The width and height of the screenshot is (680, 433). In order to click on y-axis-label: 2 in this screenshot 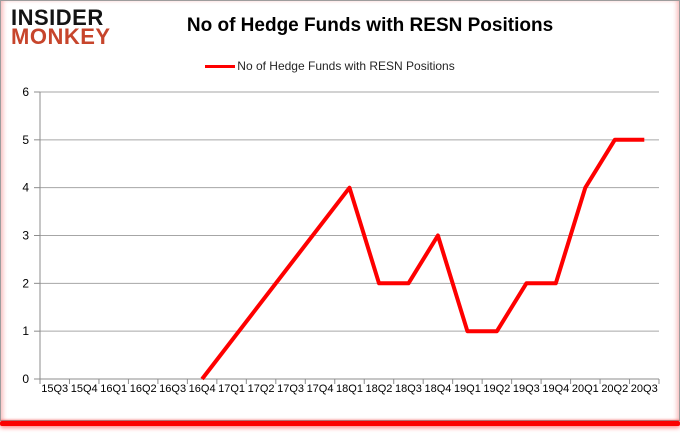, I will do `click(25, 283)`.